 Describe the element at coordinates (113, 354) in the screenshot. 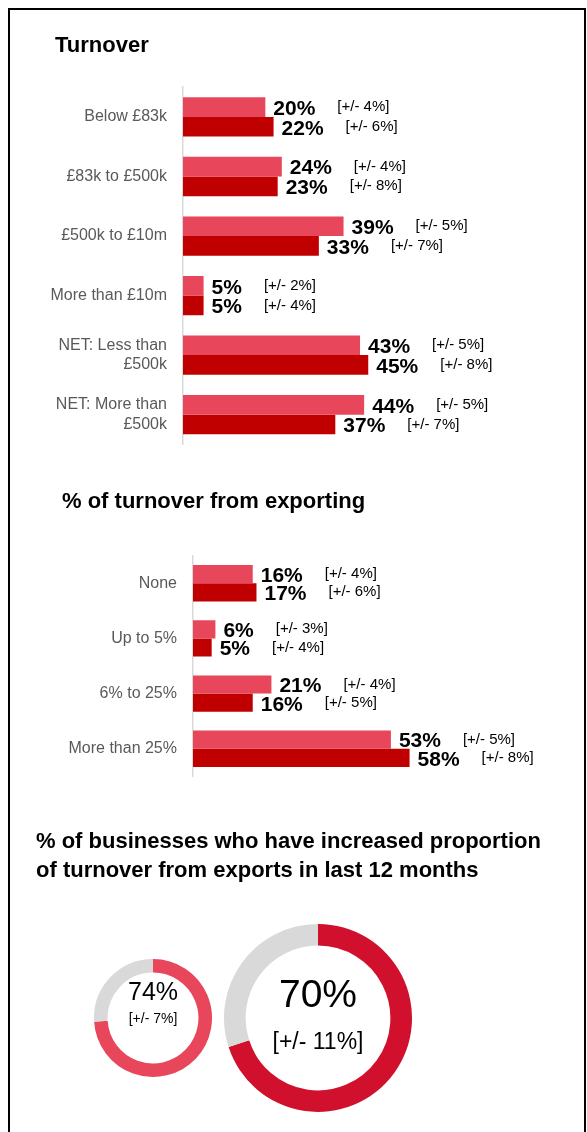

I see `y-tick-label: NET: Less than £500k` at that location.